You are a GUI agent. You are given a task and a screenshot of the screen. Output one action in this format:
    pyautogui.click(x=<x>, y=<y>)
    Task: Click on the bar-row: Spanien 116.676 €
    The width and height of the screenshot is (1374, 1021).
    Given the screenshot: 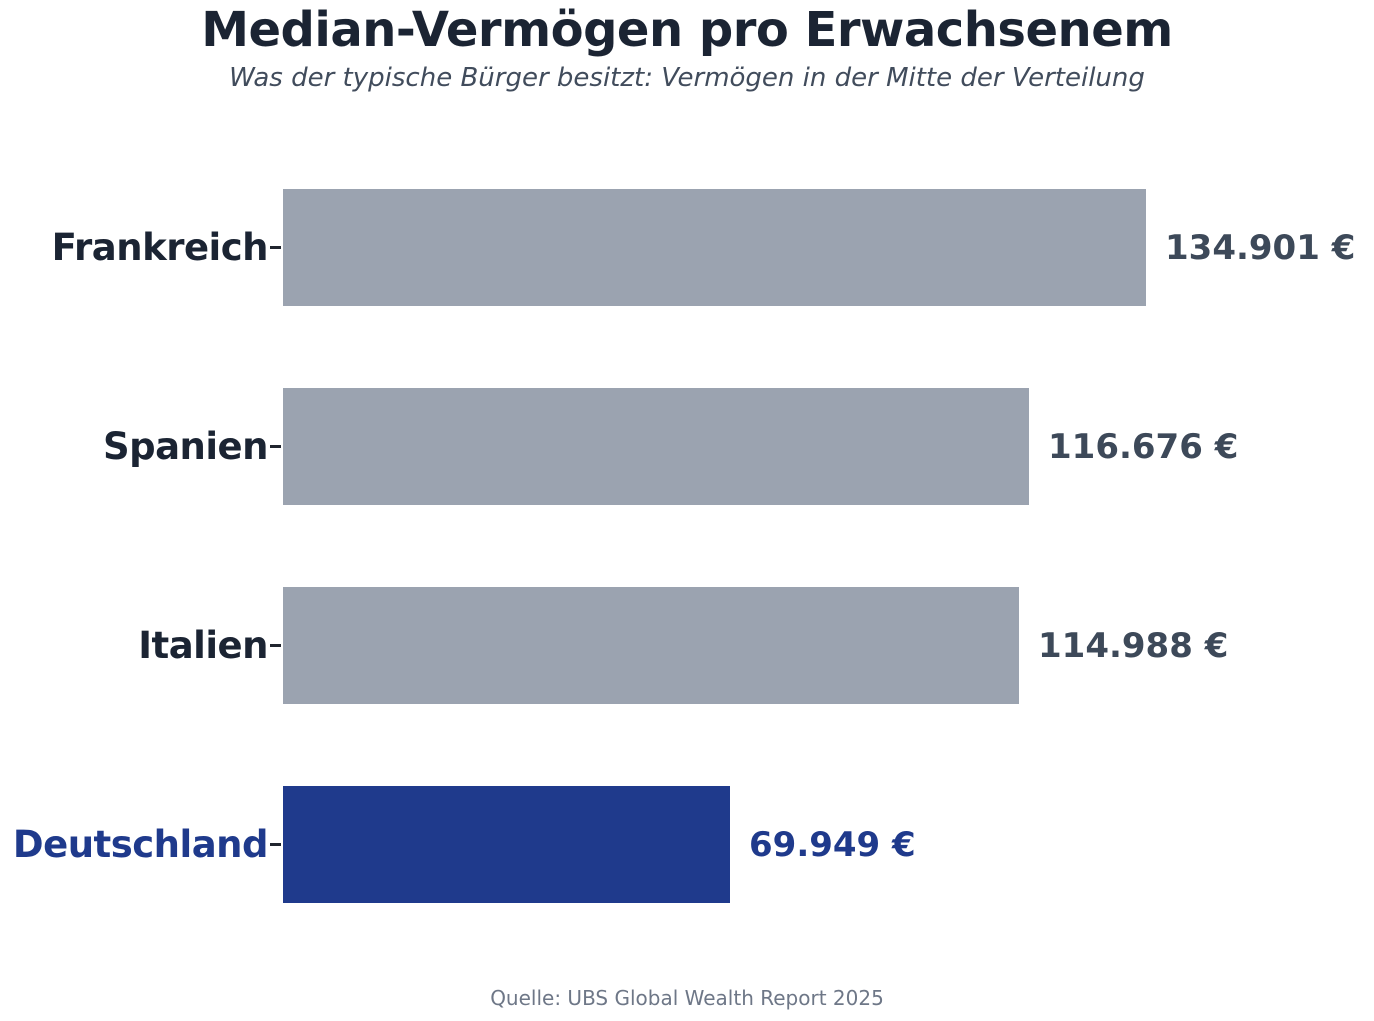 What is the action you would take?
    pyautogui.click(x=687, y=446)
    